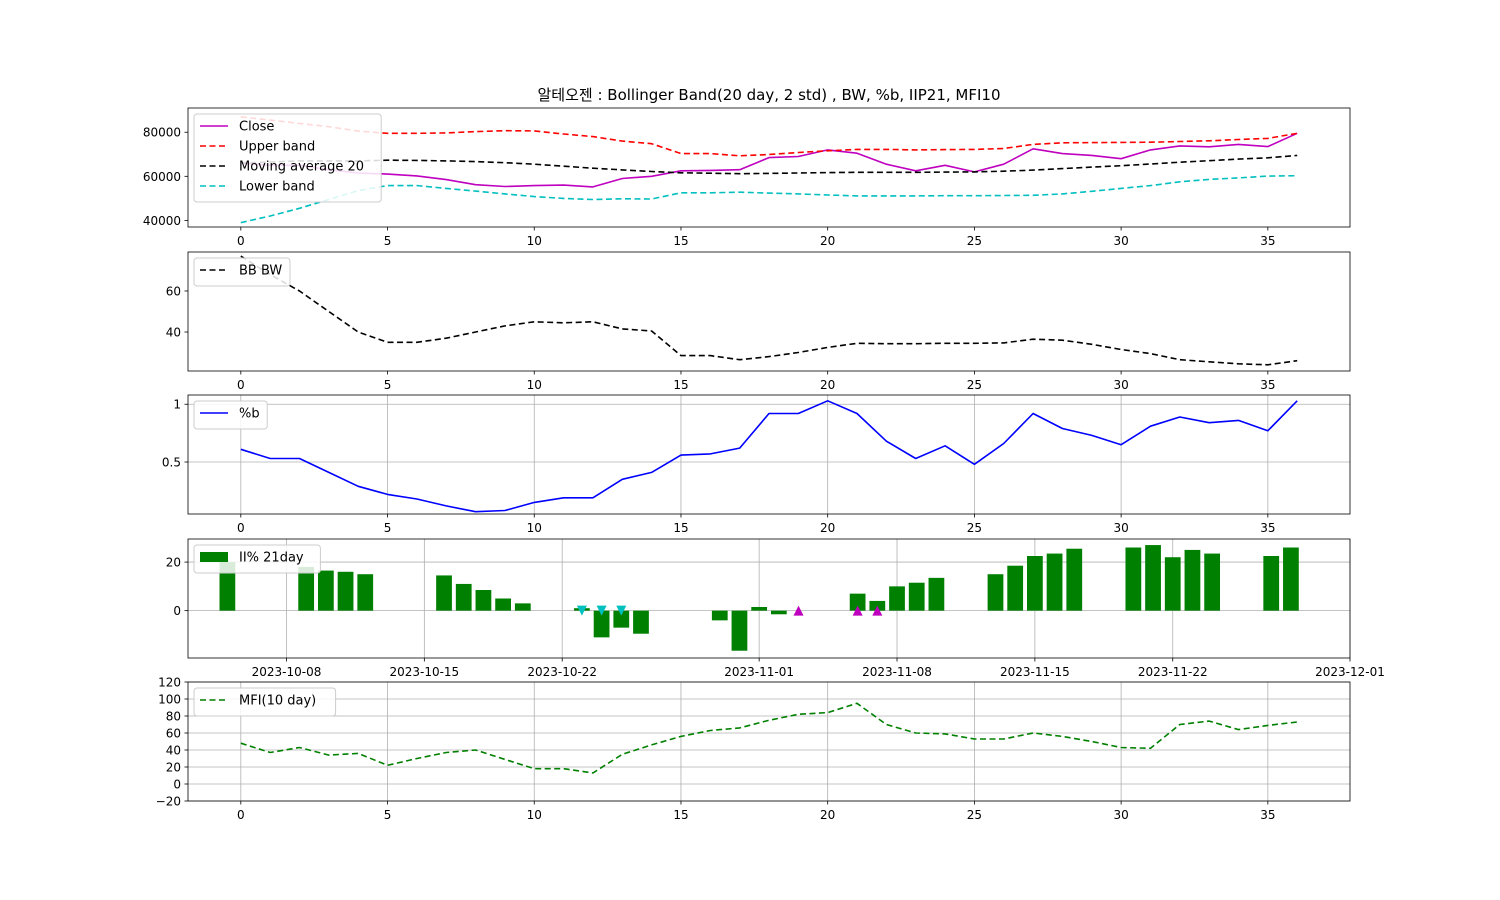 This screenshot has height=900, width=1500. I want to click on x-tick-label: 2023-10-15, so click(424, 672).